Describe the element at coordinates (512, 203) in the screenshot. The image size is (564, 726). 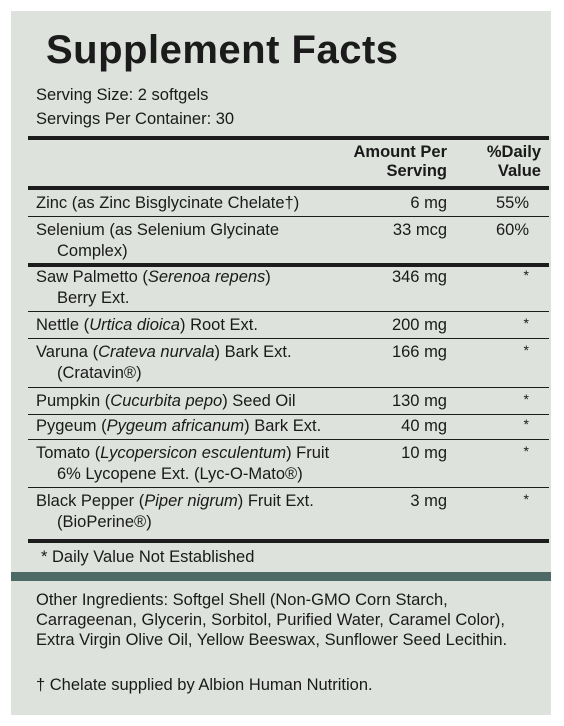
I see `nutrient-dv: 55%` at that location.